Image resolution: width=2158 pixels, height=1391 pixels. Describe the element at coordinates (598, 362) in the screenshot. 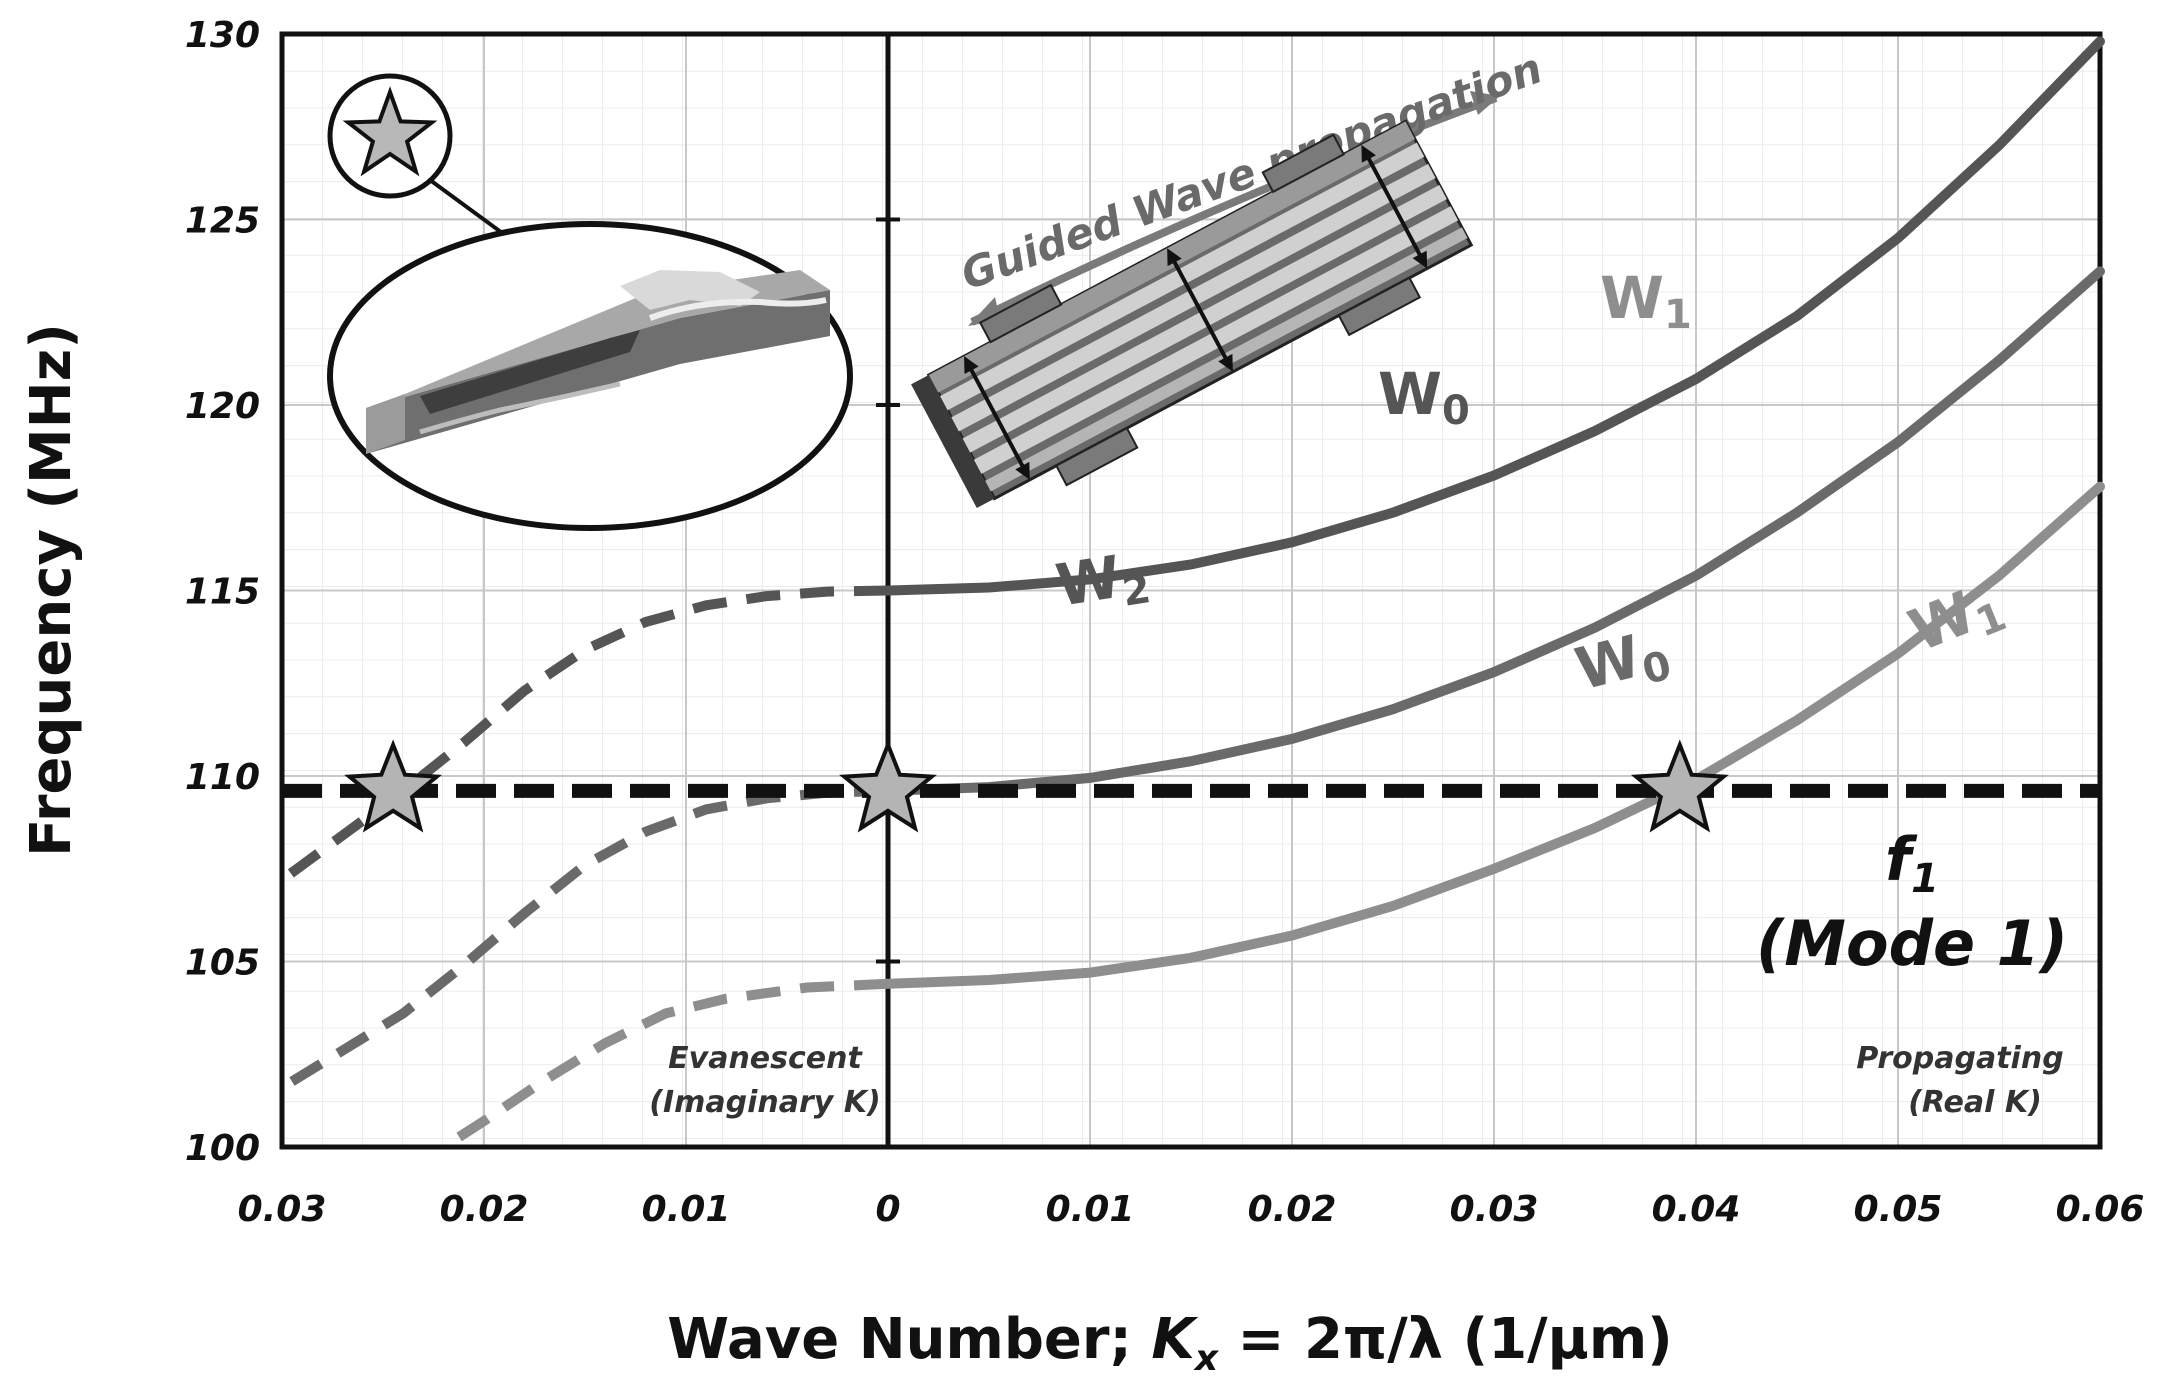

I see `mode-shape-3d-icon` at that location.